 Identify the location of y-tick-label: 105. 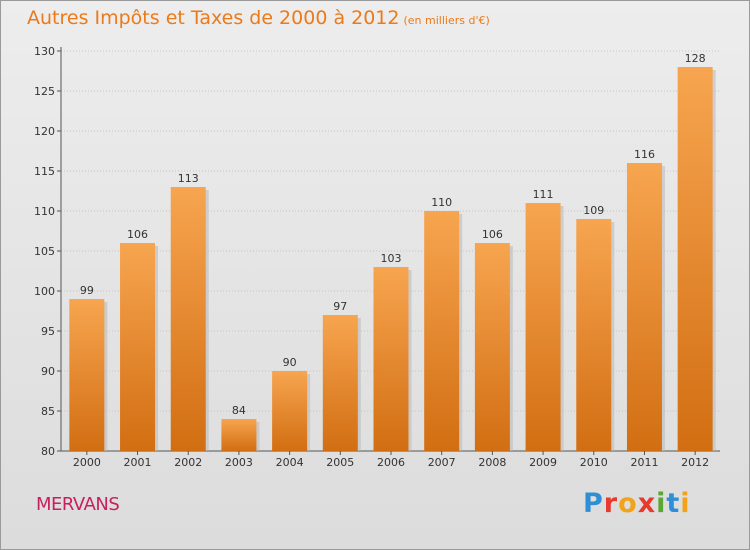
(44, 251).